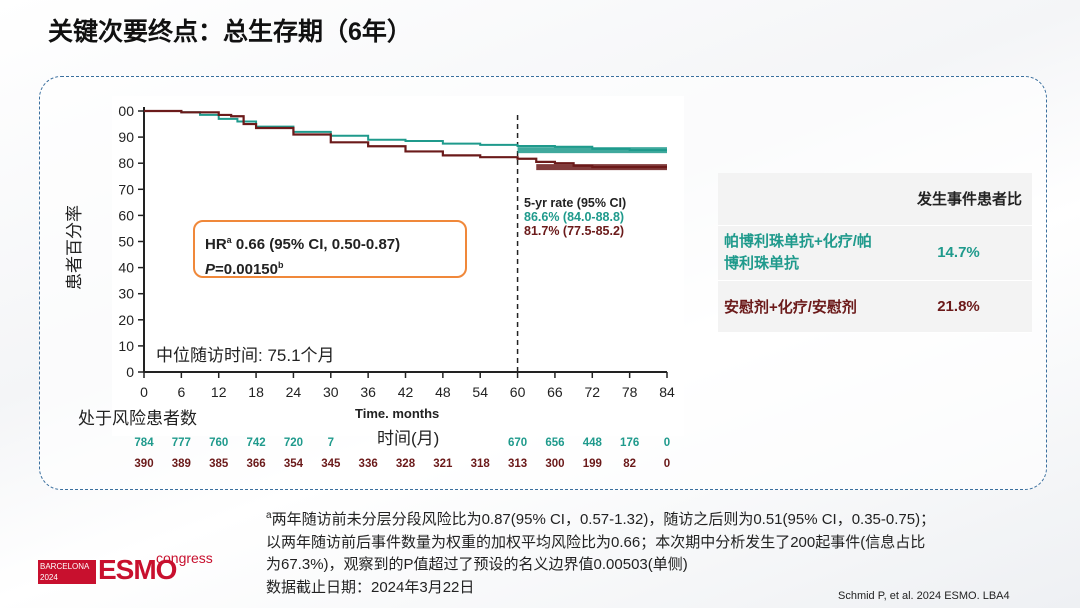 Image resolution: width=1080 pixels, height=608 pixels. What do you see at coordinates (443, 464) in the screenshot?
I see `at-risk-arm2: 321` at bounding box center [443, 464].